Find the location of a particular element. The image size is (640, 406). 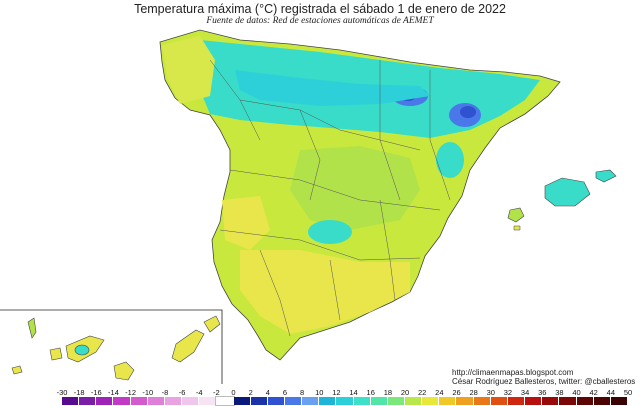

formentera-island is located at coordinates (517, 228).